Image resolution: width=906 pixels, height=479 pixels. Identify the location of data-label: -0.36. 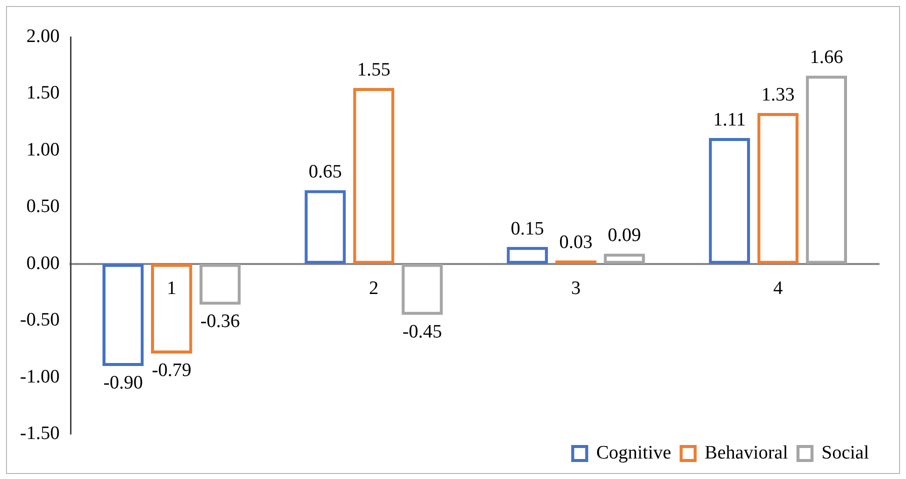
(220, 321).